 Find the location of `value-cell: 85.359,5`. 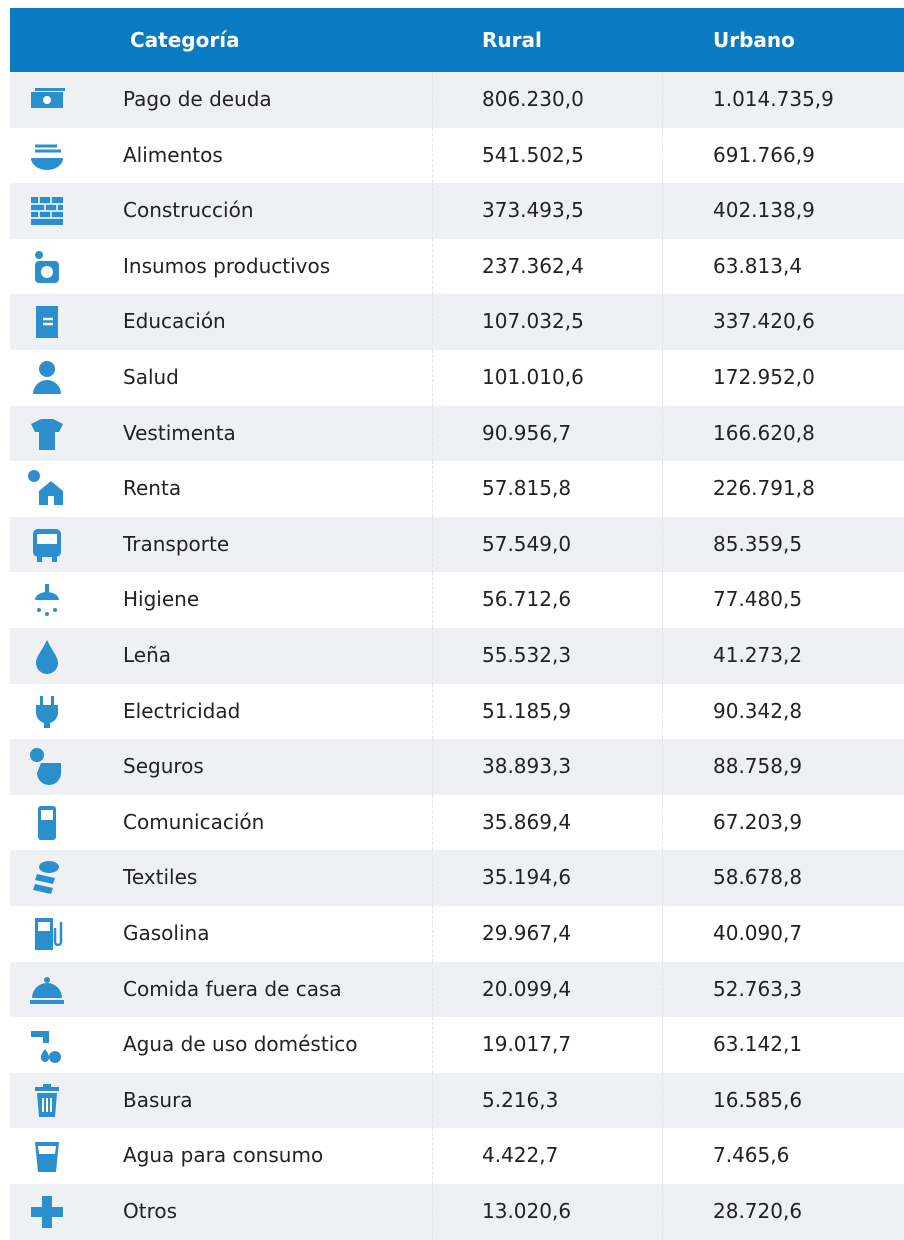

value-cell: 85.359,5 is located at coordinates (758, 543).